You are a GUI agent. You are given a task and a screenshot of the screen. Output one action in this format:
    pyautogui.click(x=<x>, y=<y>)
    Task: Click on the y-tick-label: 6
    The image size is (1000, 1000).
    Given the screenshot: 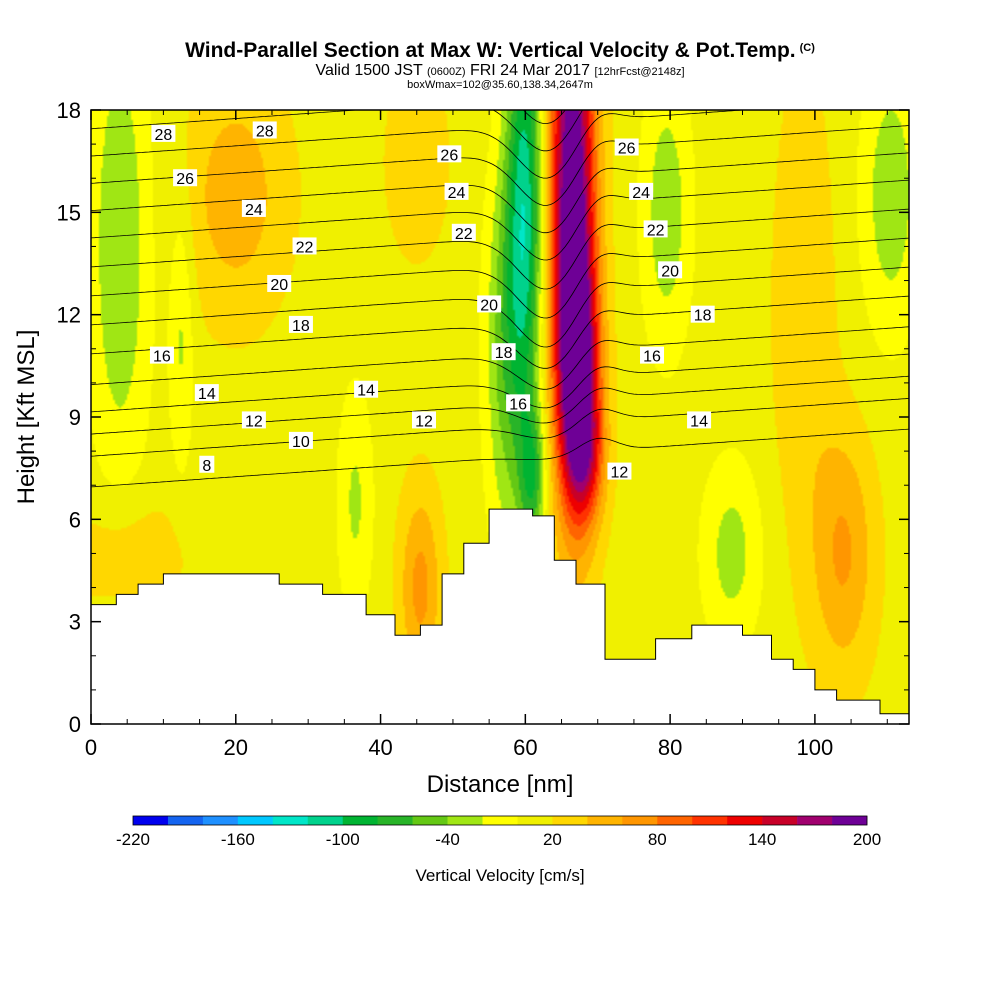 What is the action you would take?
    pyautogui.click(x=75, y=519)
    